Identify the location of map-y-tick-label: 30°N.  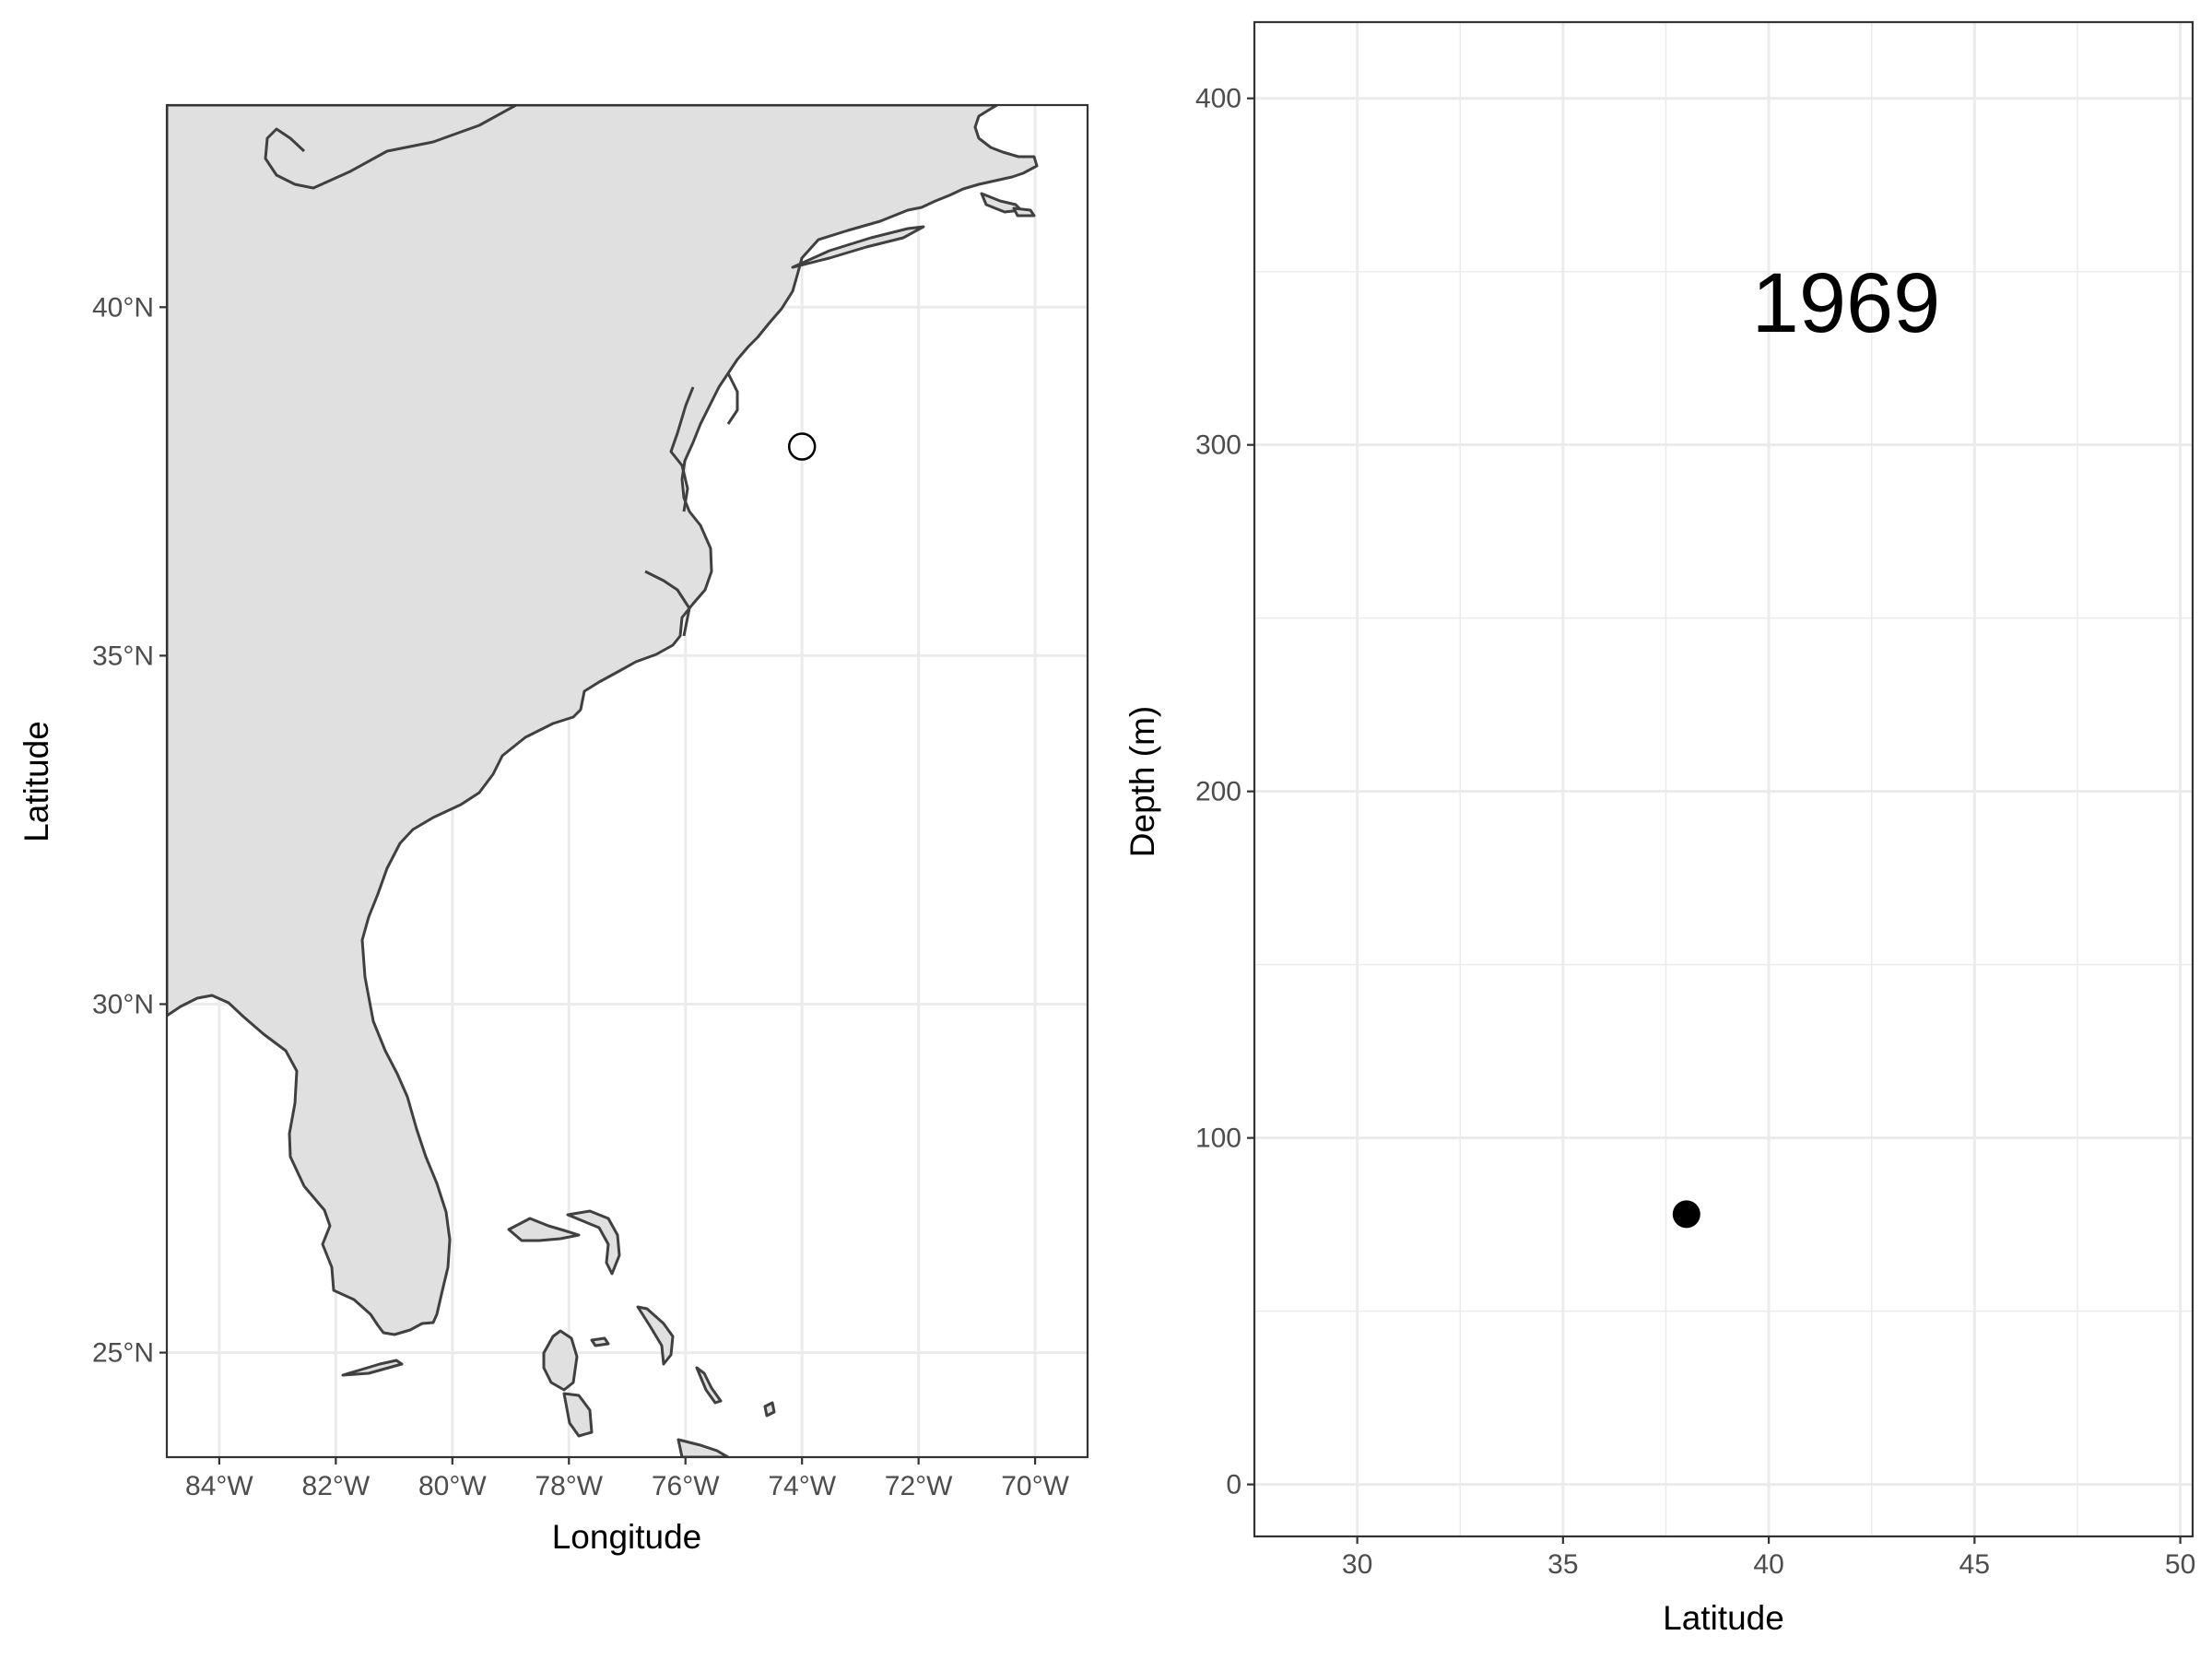
(123, 1004).